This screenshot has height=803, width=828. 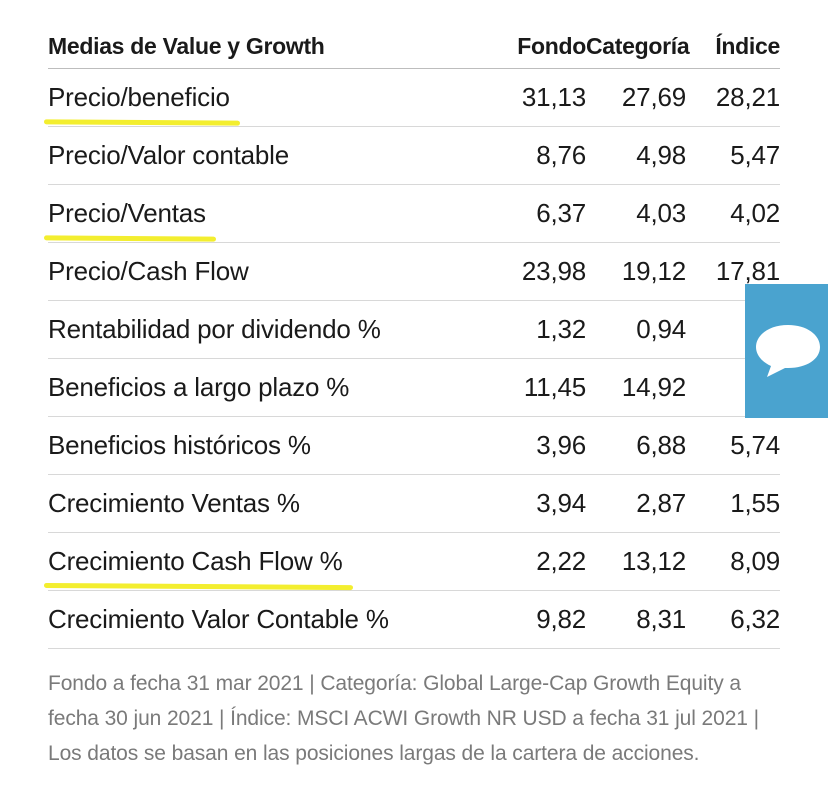 I want to click on indice-value: 1,55, so click(x=733, y=503).